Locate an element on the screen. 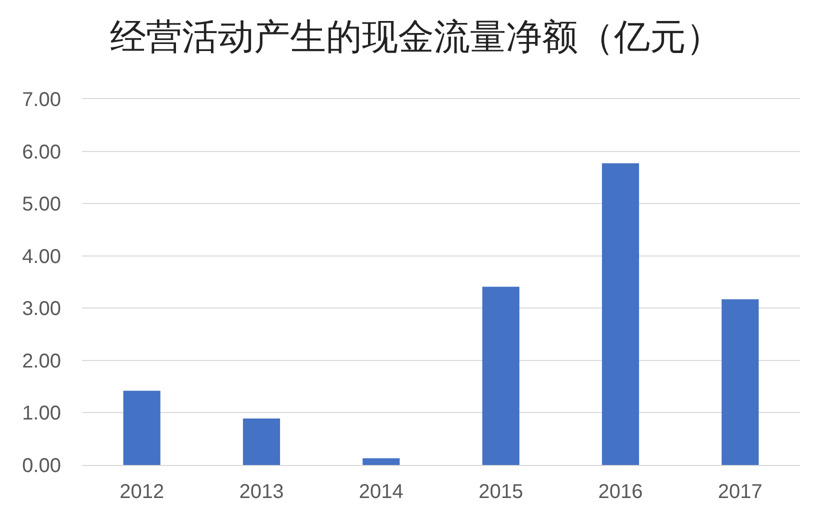 Image resolution: width=832 pixels, height=524 pixels. y-tick-label: 6.00 is located at coordinates (41, 152).